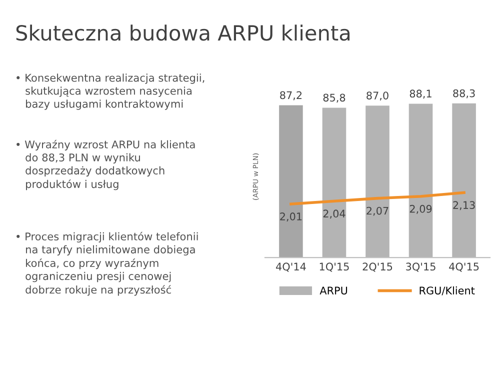 The image size is (500, 368). What do you see at coordinates (464, 93) in the screenshot?
I see `data-label: 88,3` at bounding box center [464, 93].